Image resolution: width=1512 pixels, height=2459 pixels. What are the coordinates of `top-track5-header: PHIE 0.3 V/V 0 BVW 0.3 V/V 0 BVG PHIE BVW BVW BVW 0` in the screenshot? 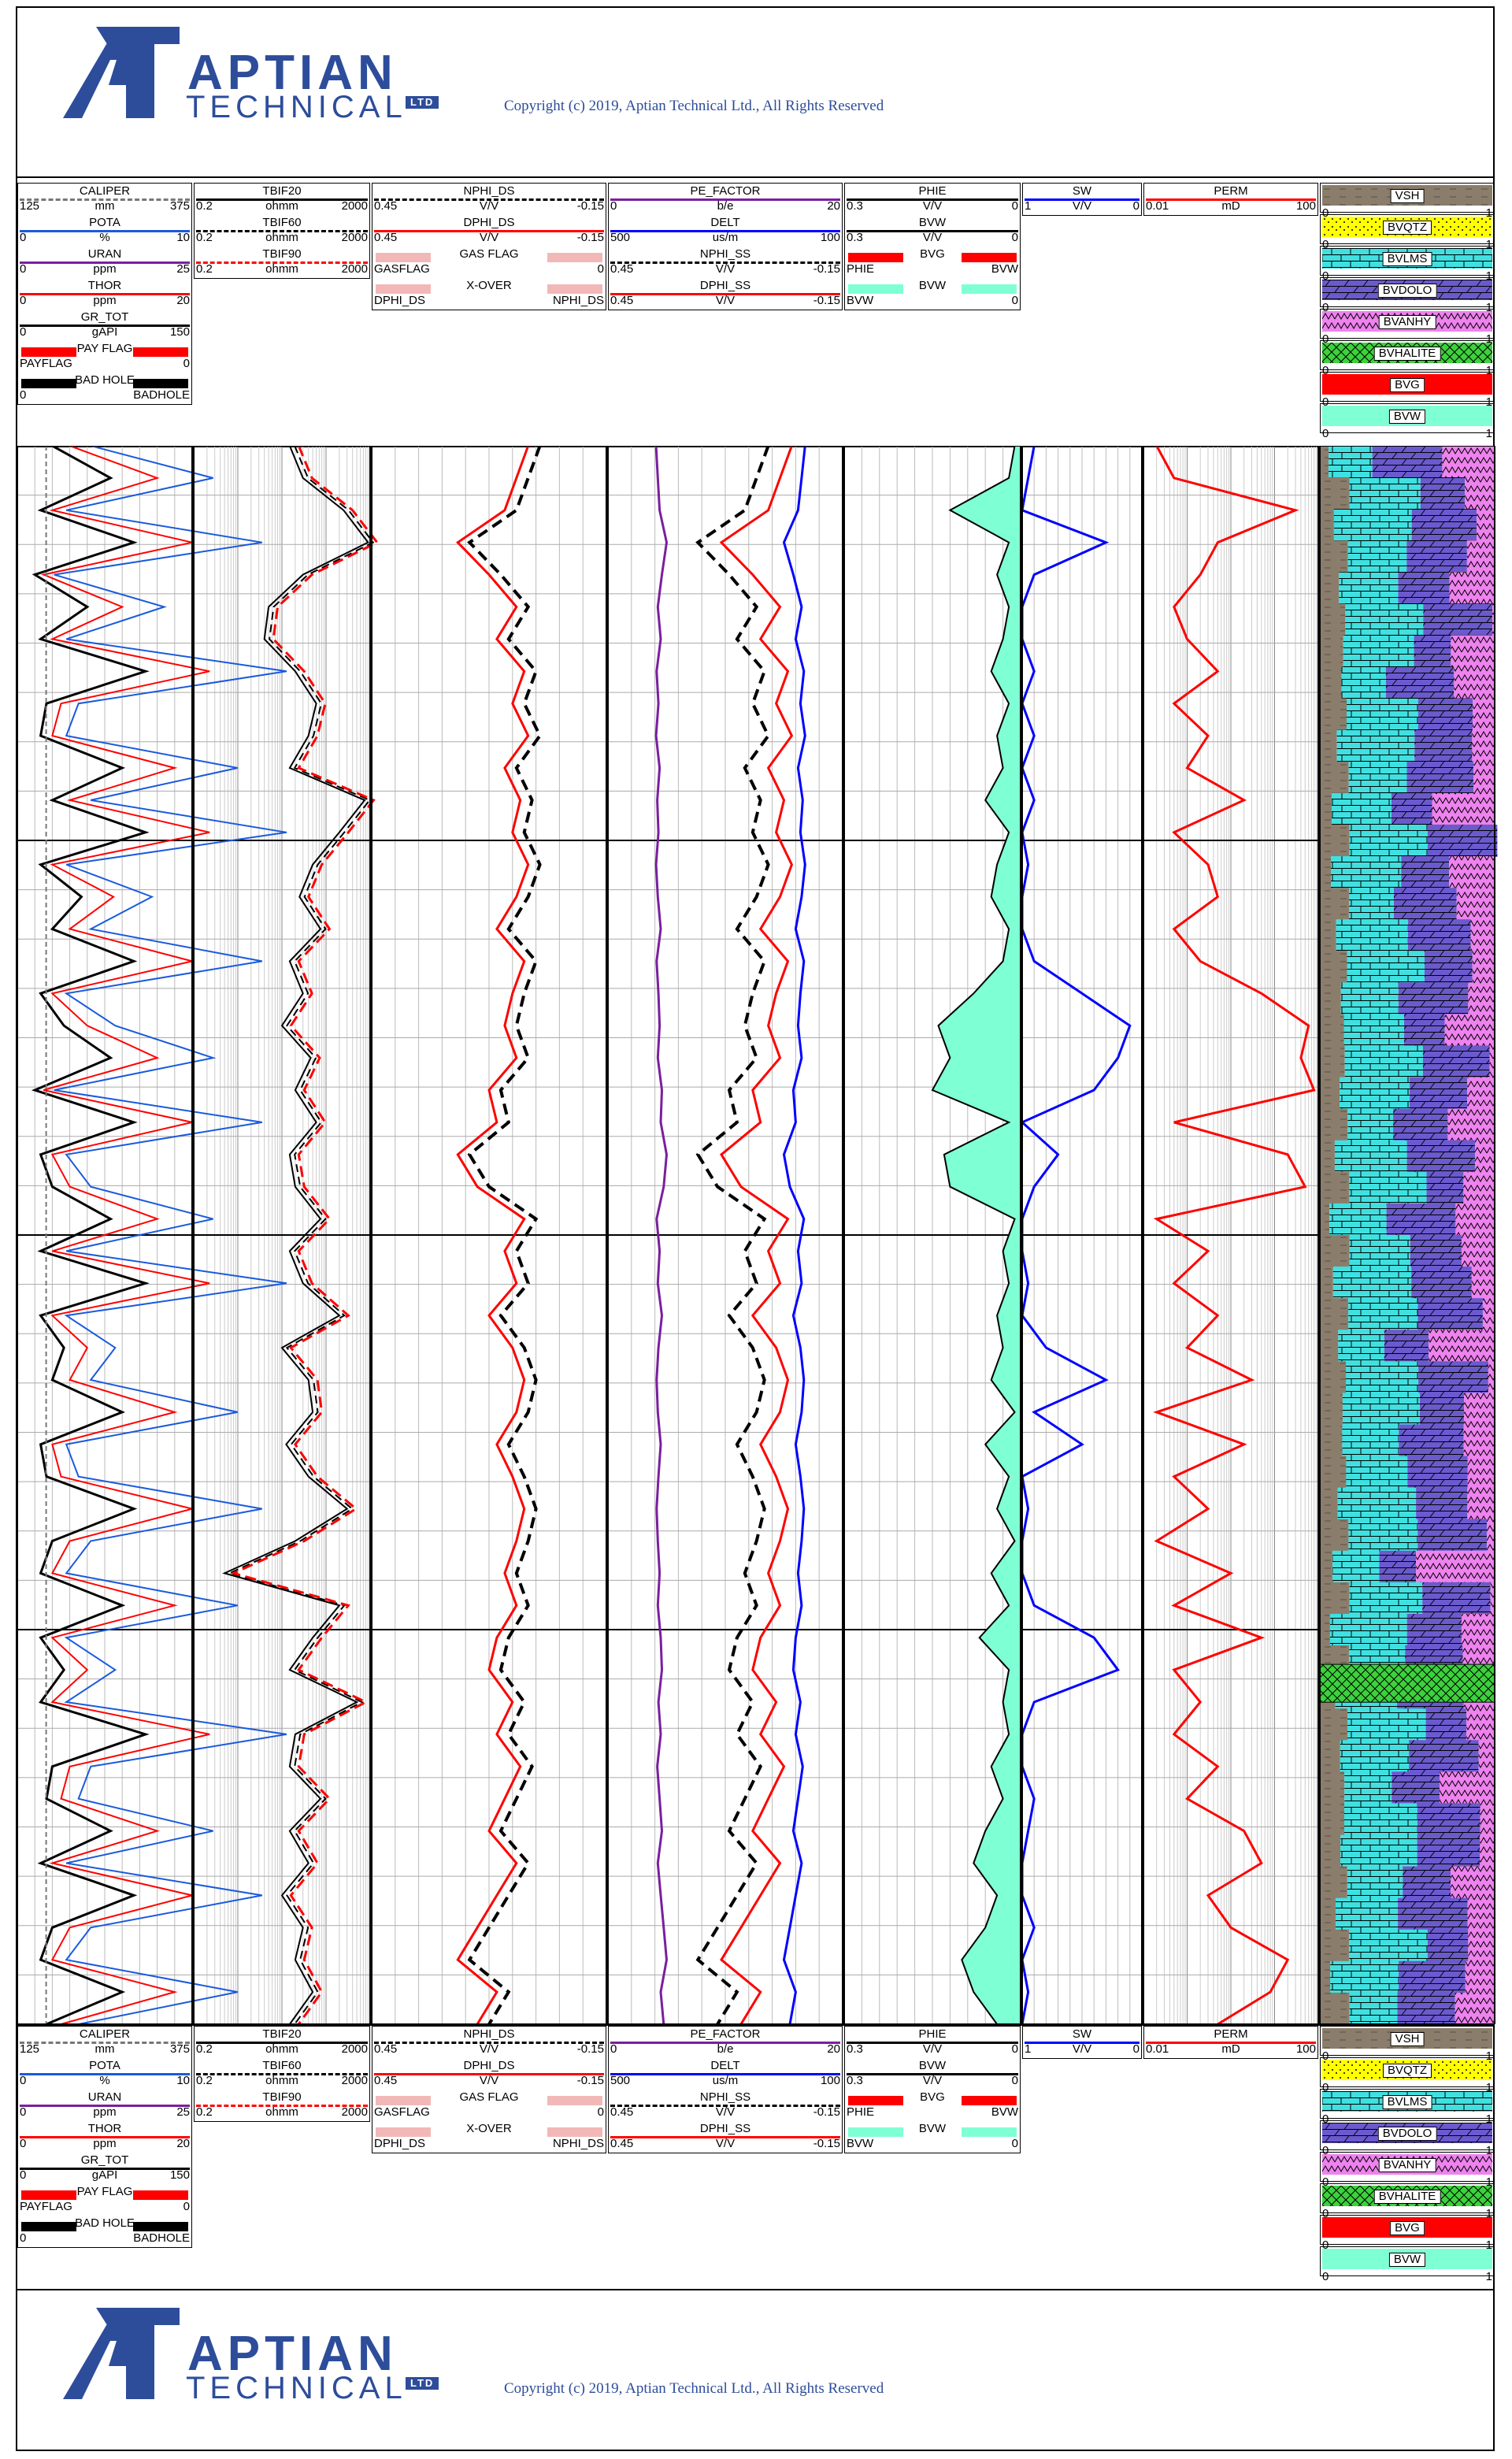 It's located at (932, 247).